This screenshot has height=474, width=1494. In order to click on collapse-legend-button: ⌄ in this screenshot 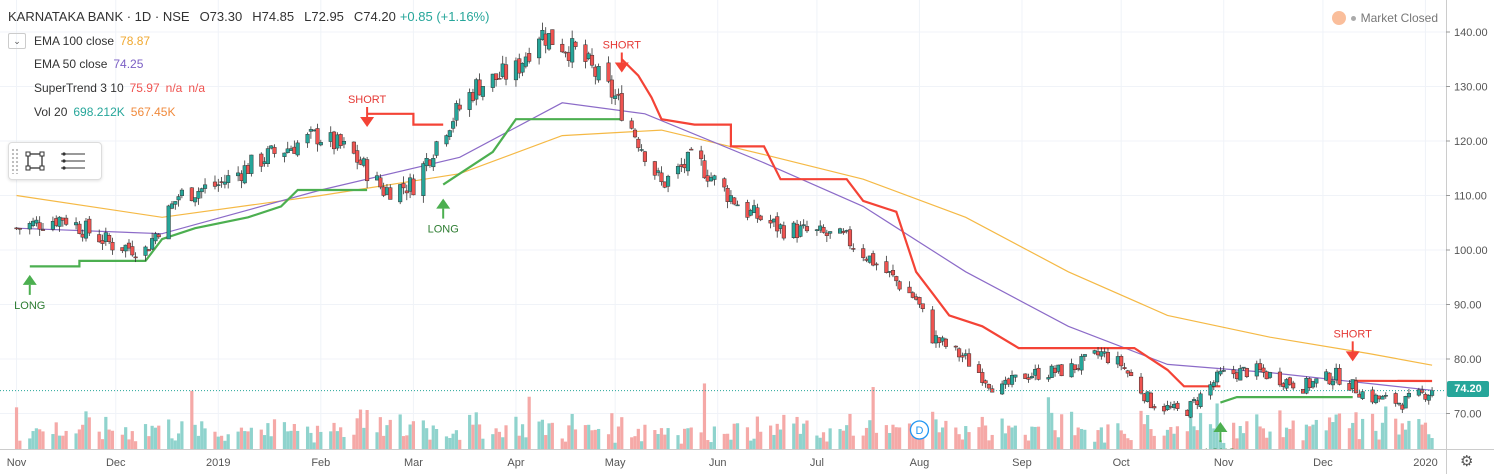, I will do `click(17, 41)`.